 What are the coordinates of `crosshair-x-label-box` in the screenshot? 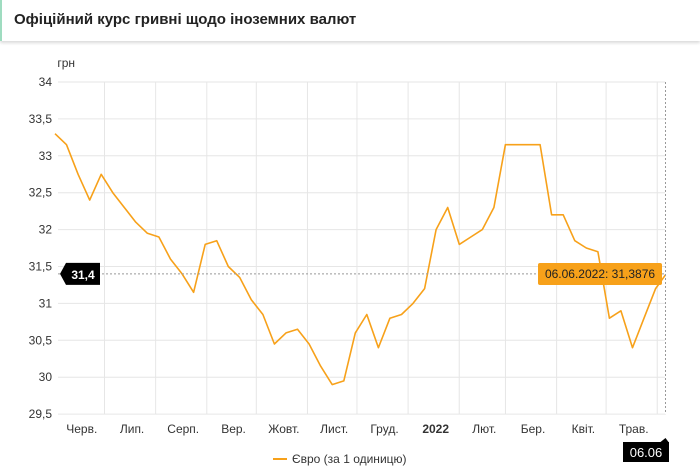 It's located at (646, 450).